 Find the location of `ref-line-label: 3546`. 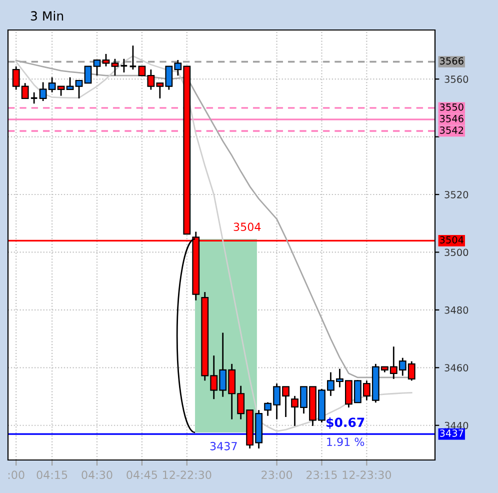

ref-line-label: 3546 is located at coordinates (452, 118).